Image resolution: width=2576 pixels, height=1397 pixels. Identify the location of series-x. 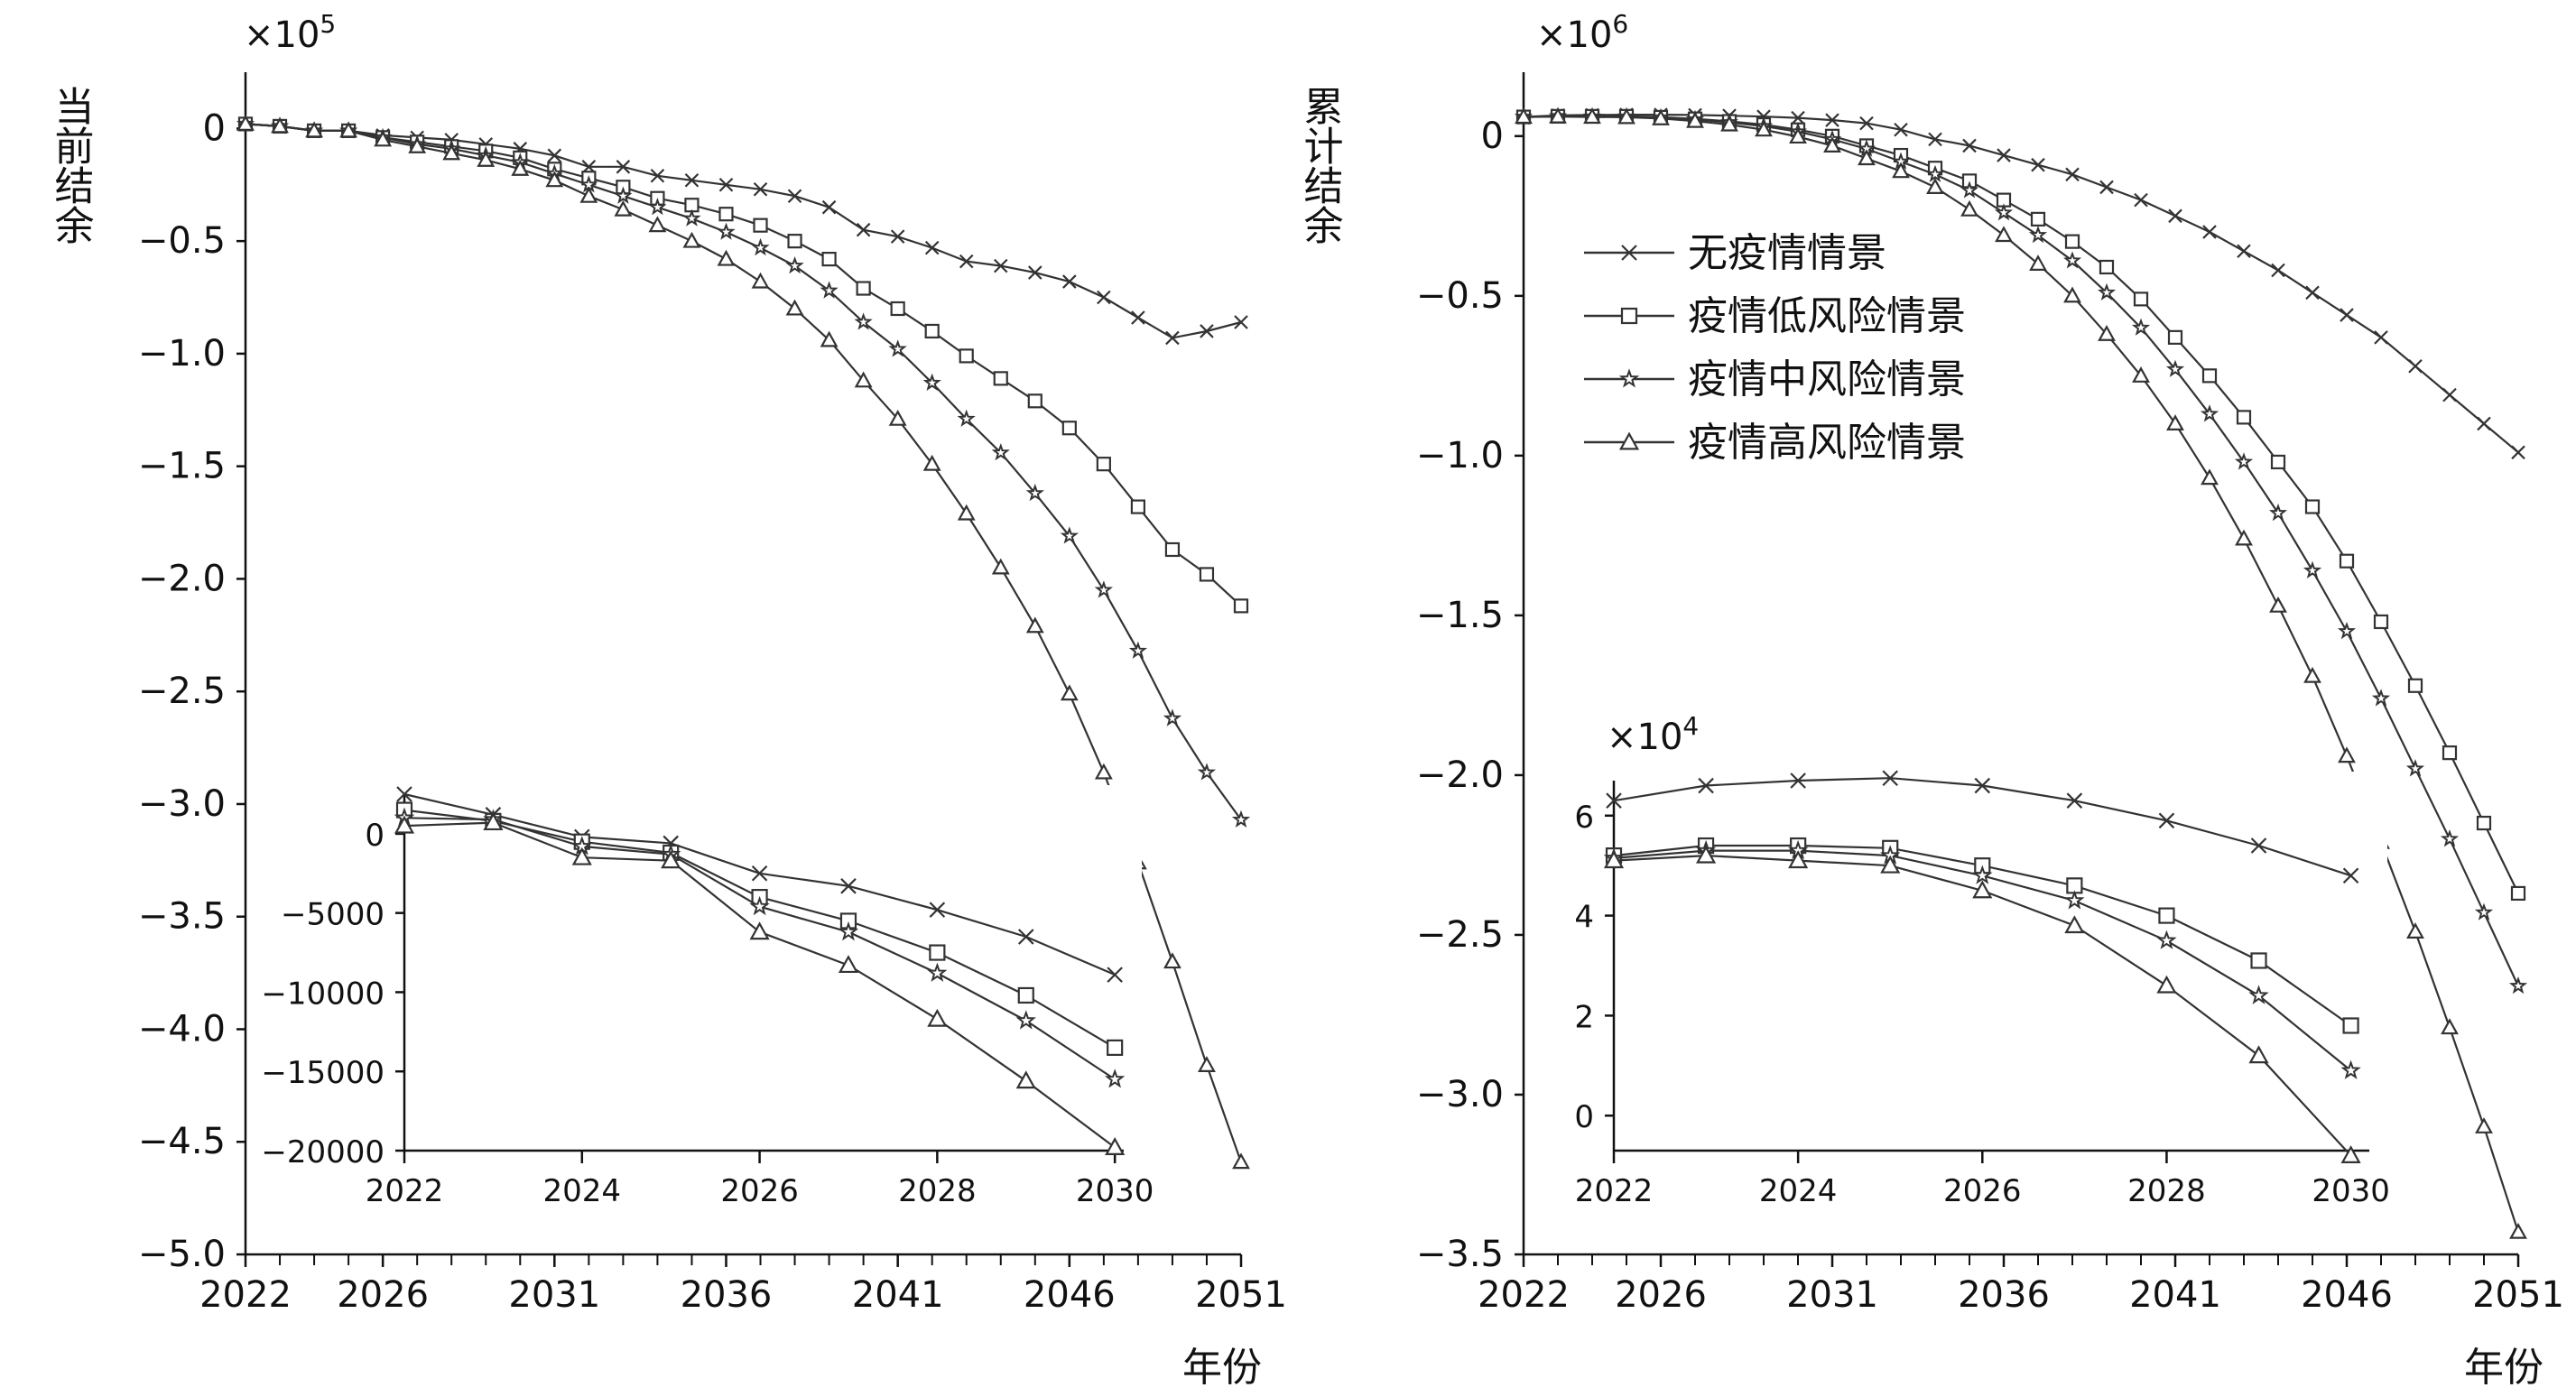
(743, 231).